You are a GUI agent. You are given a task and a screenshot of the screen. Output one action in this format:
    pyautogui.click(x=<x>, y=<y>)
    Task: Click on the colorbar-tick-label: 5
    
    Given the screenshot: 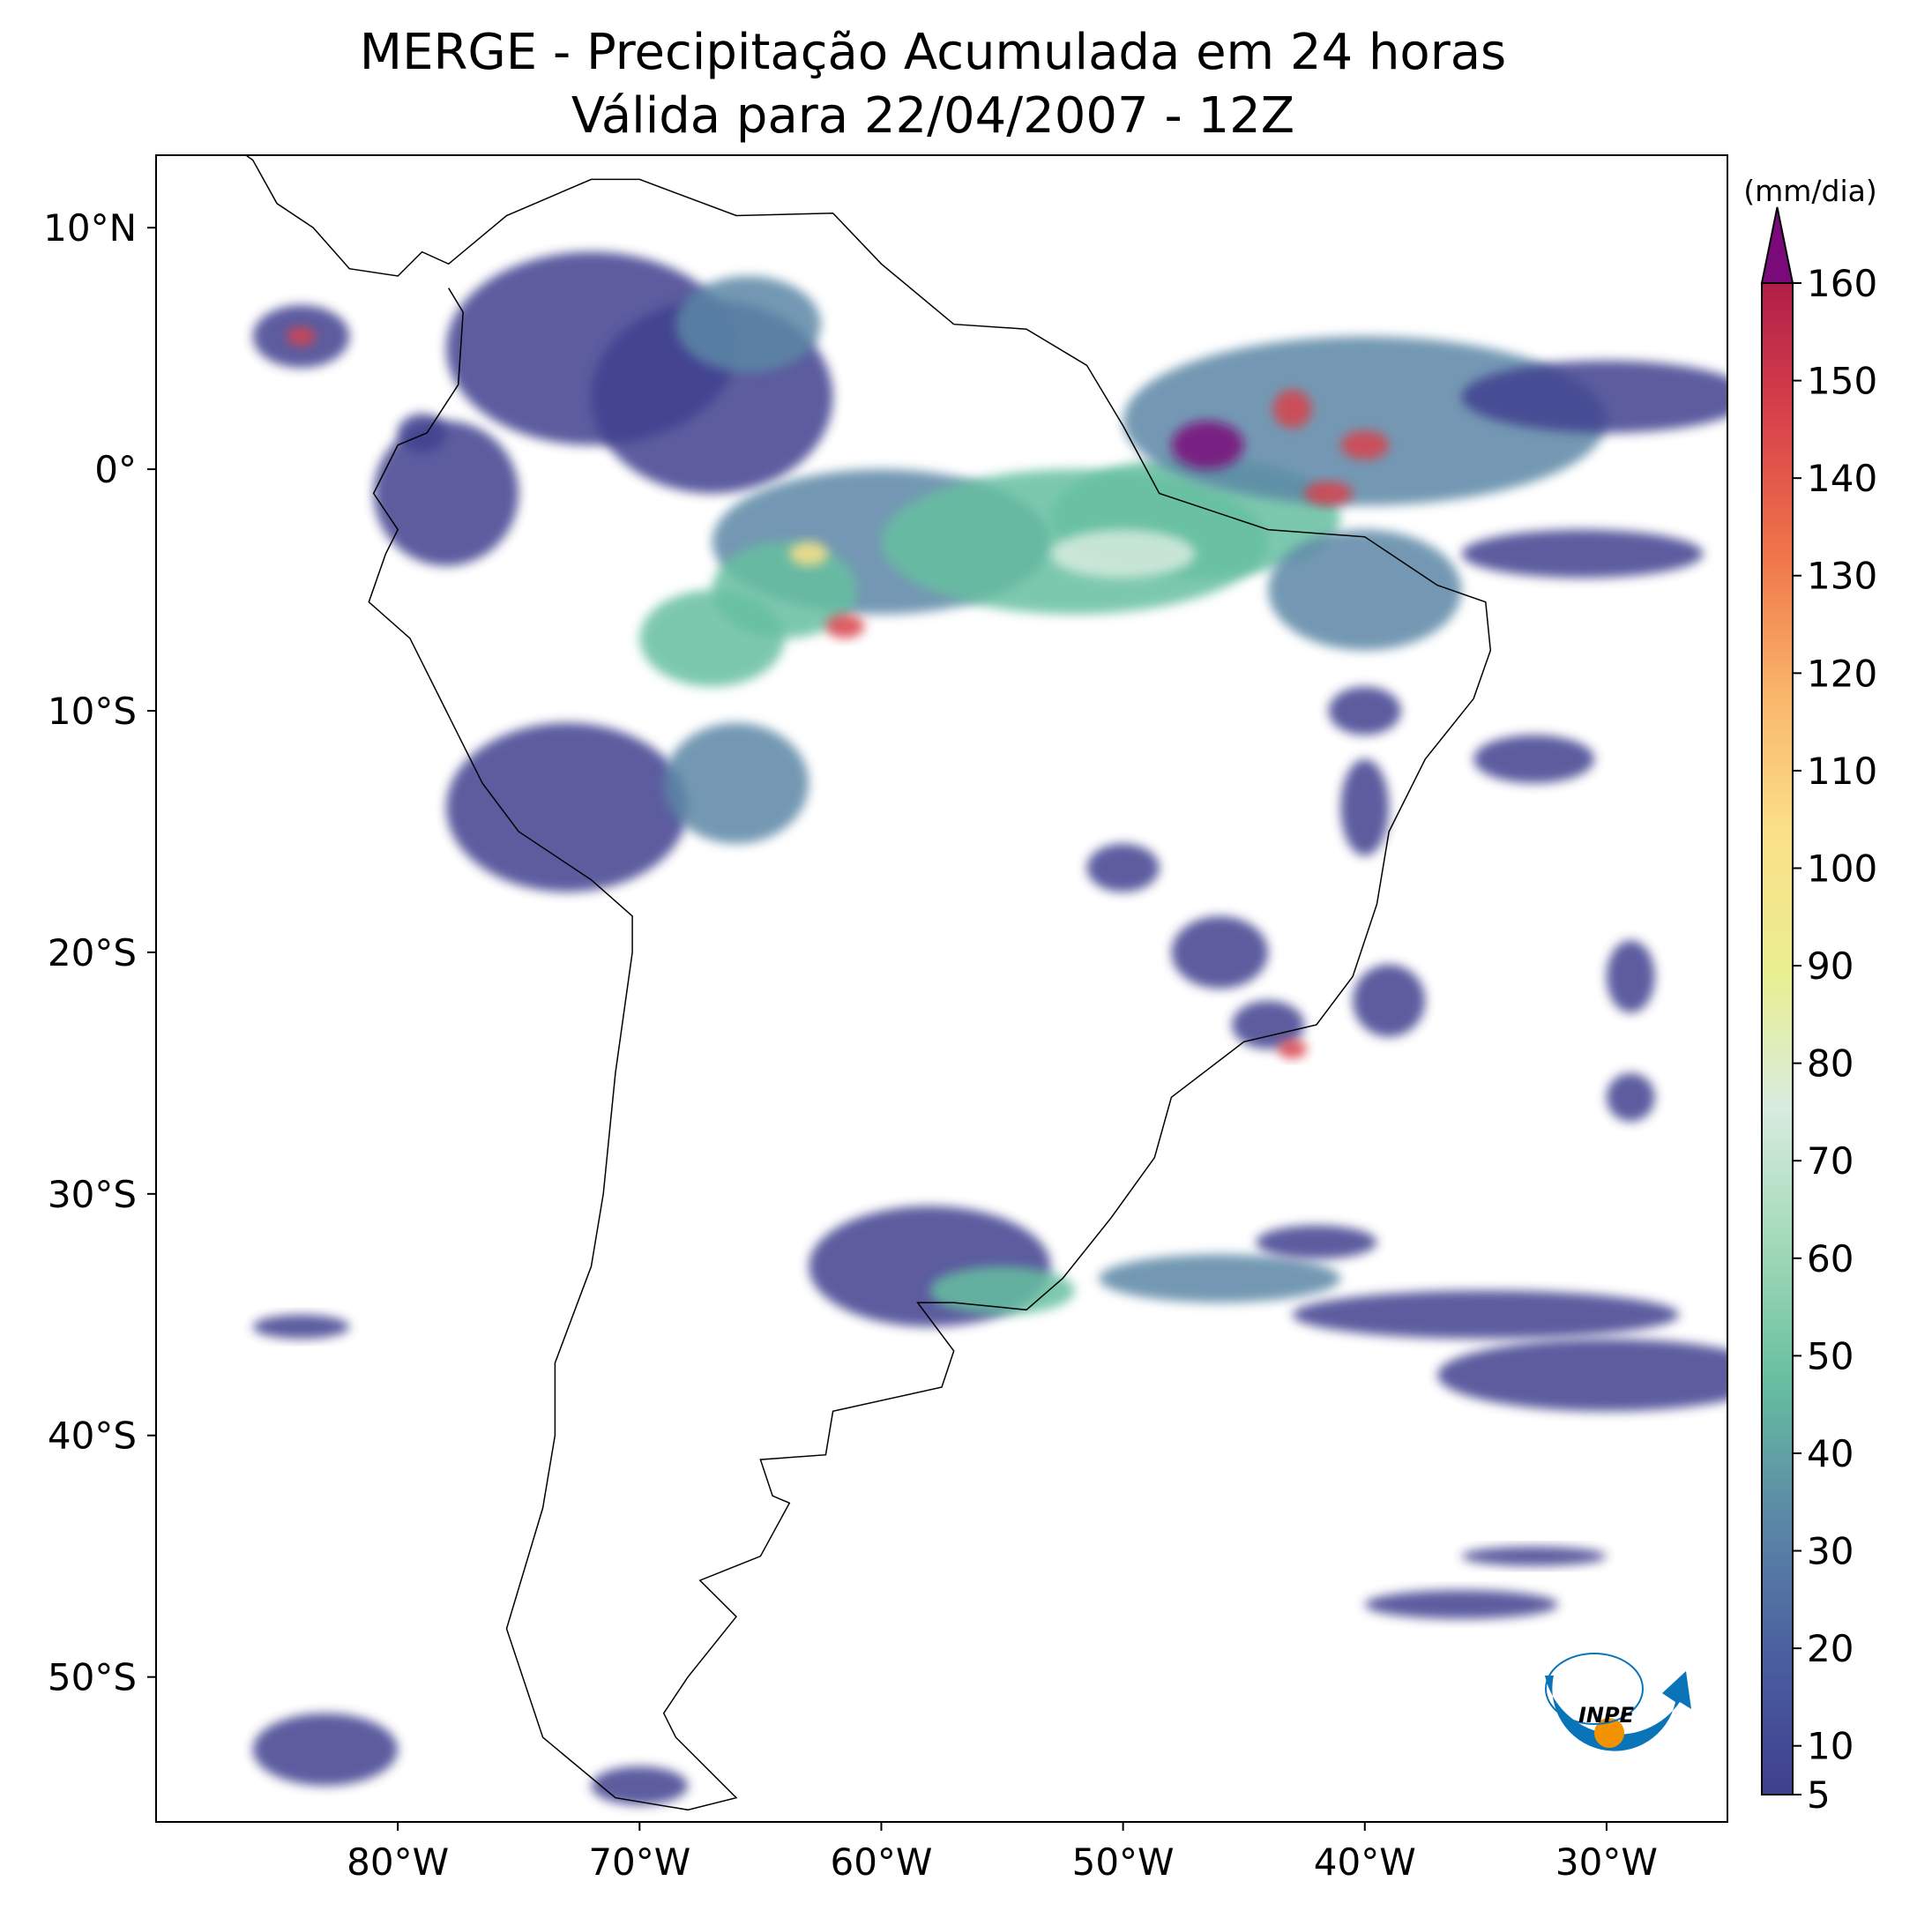 What is the action you would take?
    pyautogui.click(x=1819, y=1795)
    